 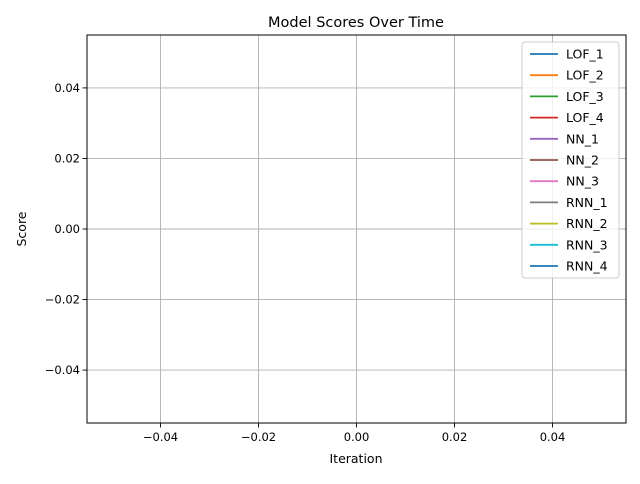 I want to click on legend-label-nn-3: NN_3, so click(x=582, y=181).